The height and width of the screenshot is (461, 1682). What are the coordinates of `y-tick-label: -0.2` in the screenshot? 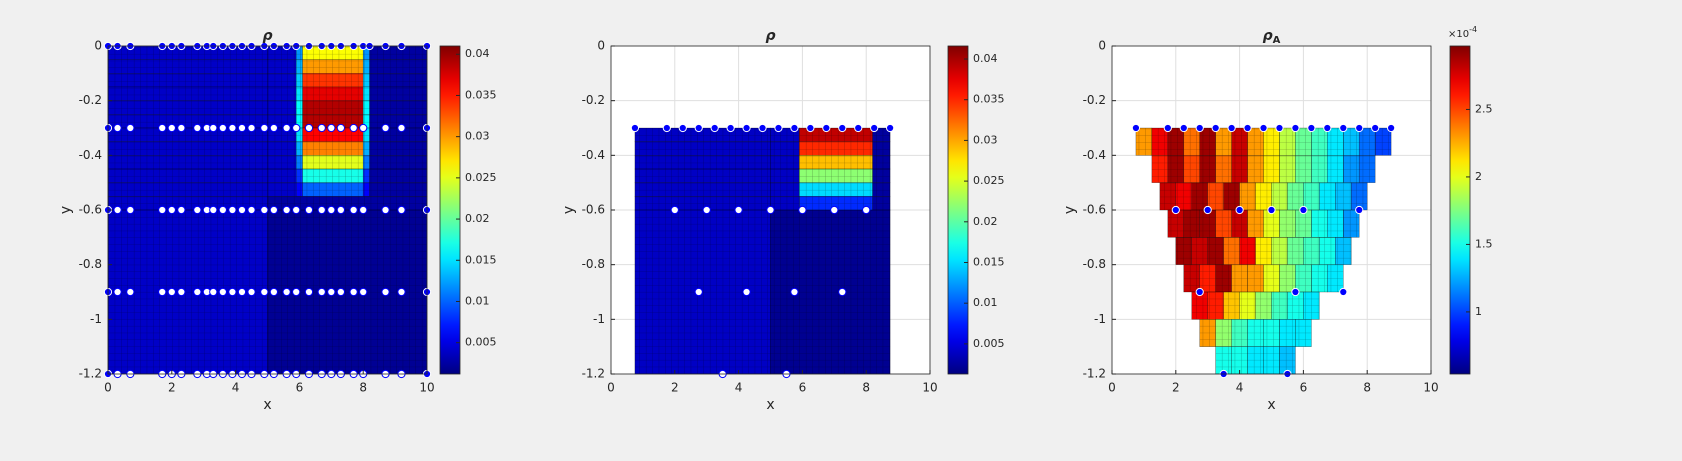 It's located at (1094, 100).